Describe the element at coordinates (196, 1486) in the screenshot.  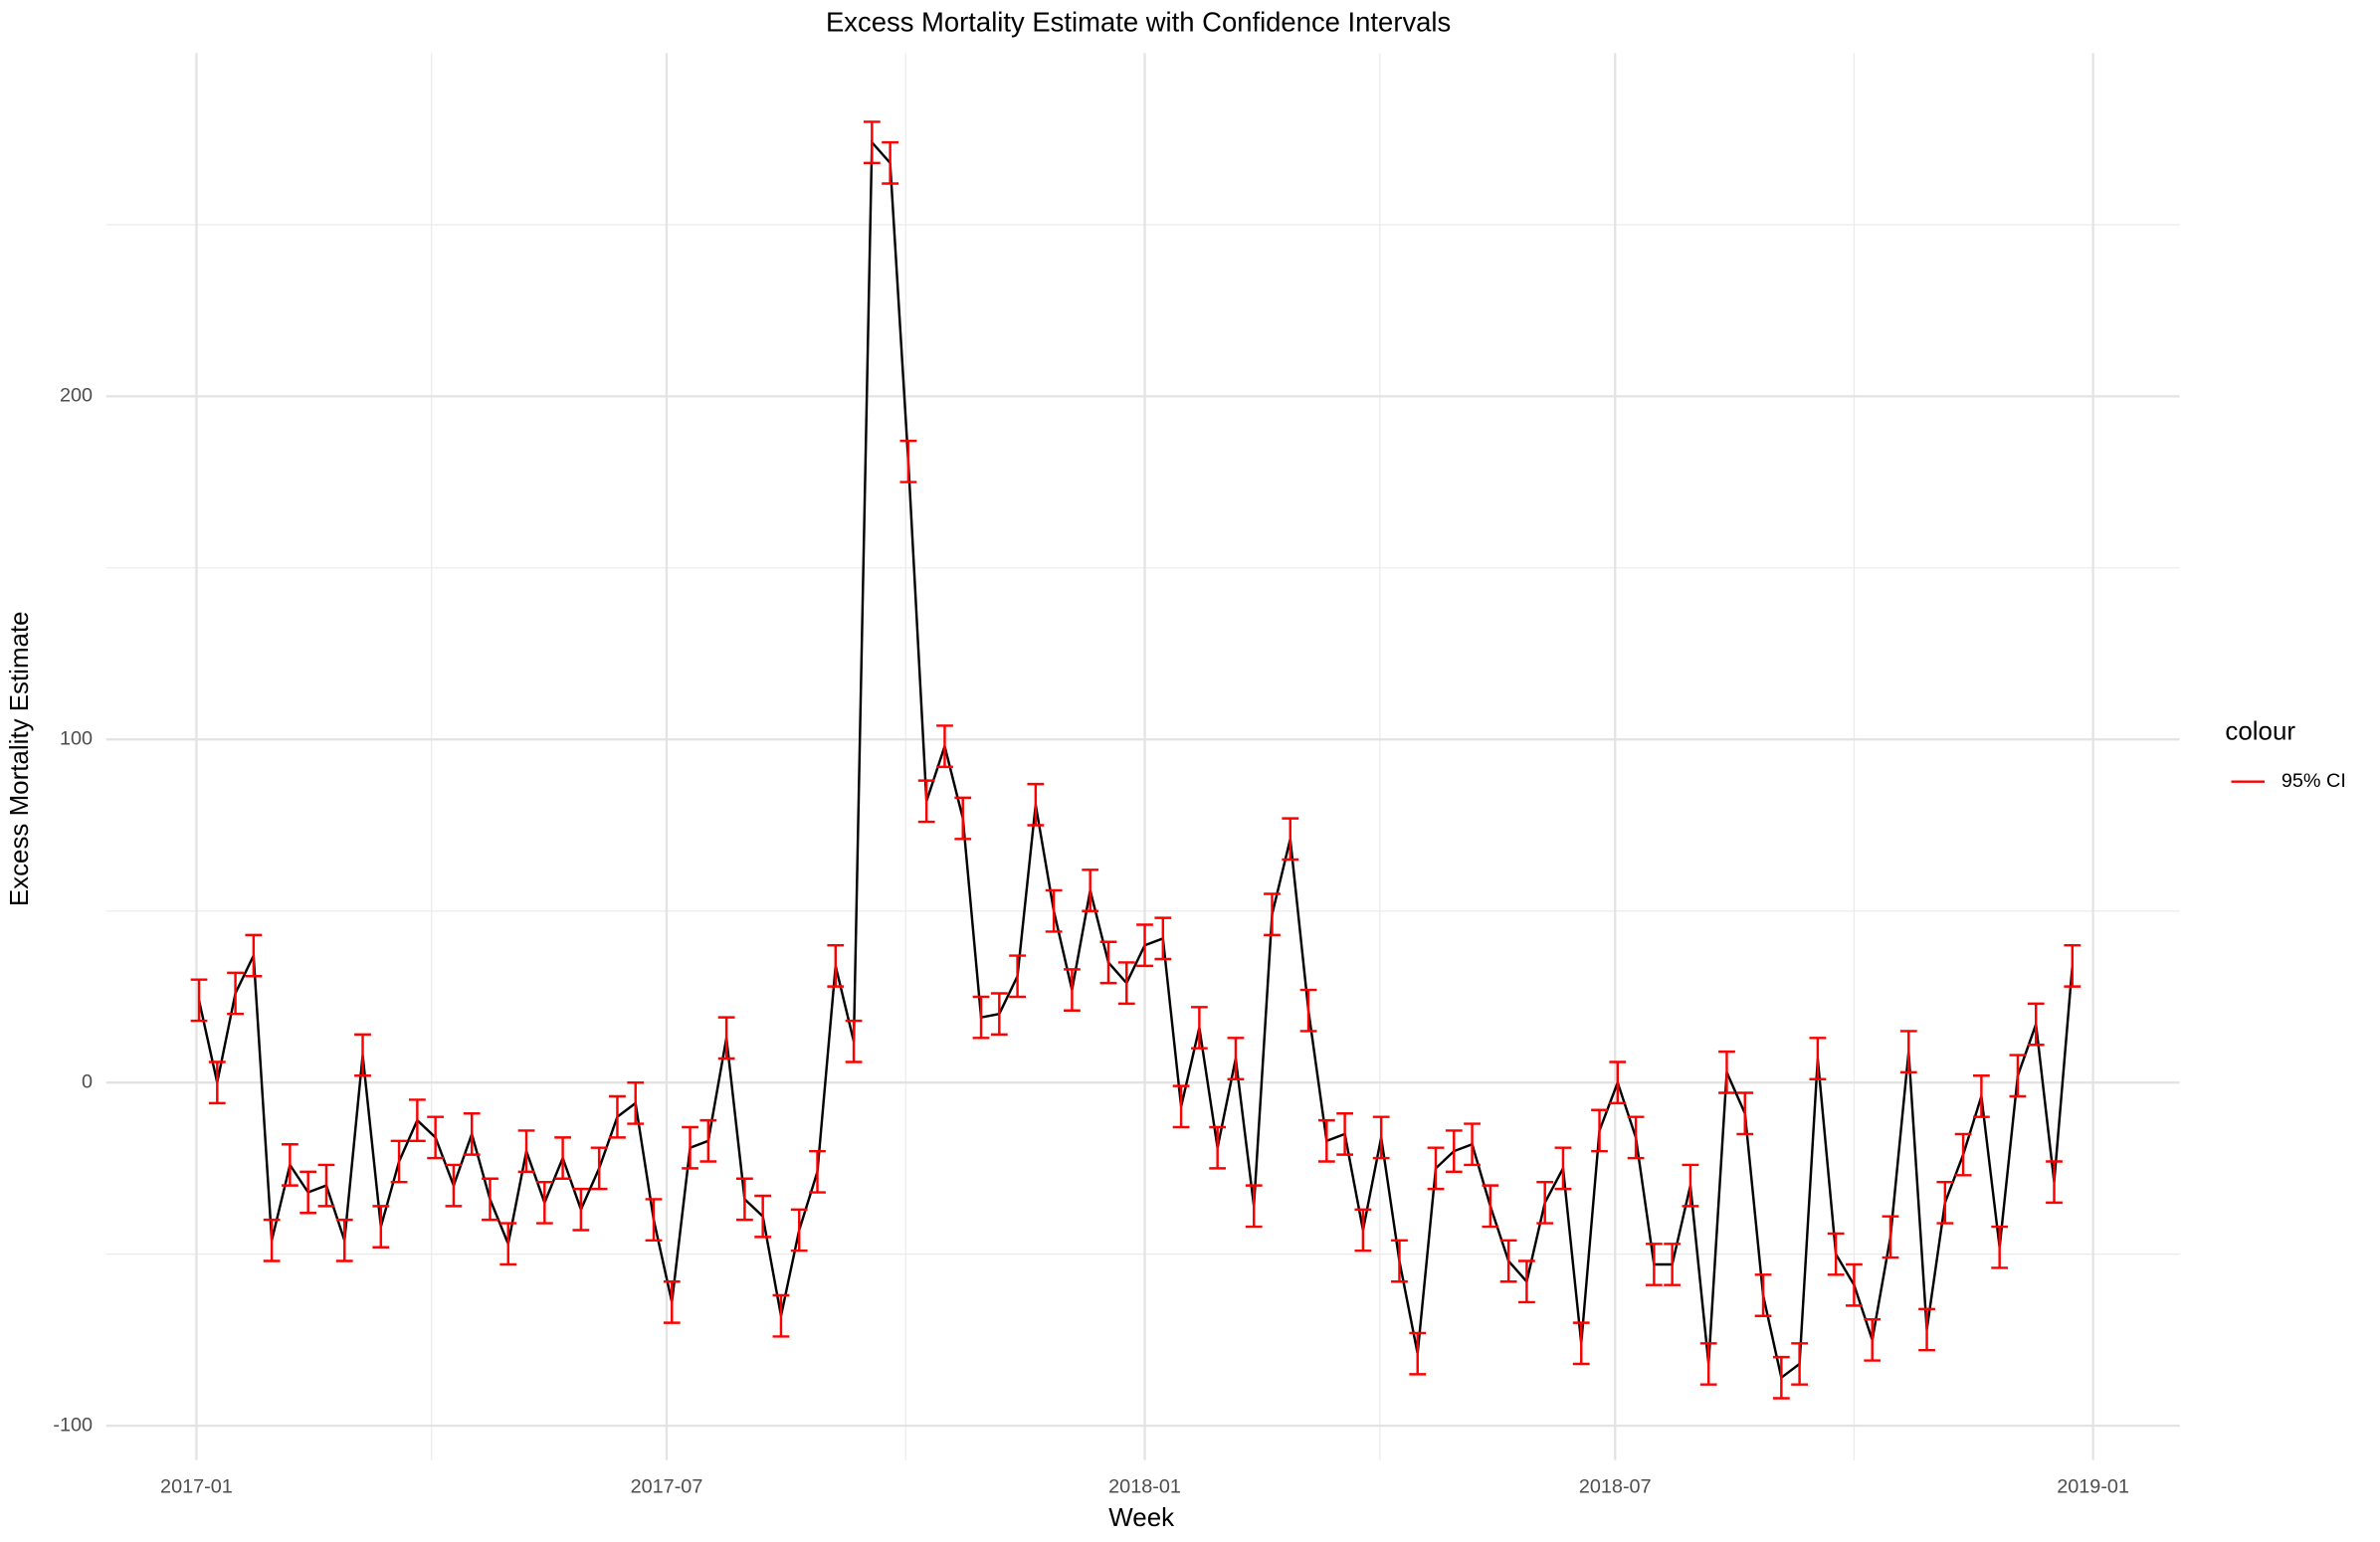
I see `x-tick-label: 2017-01` at that location.